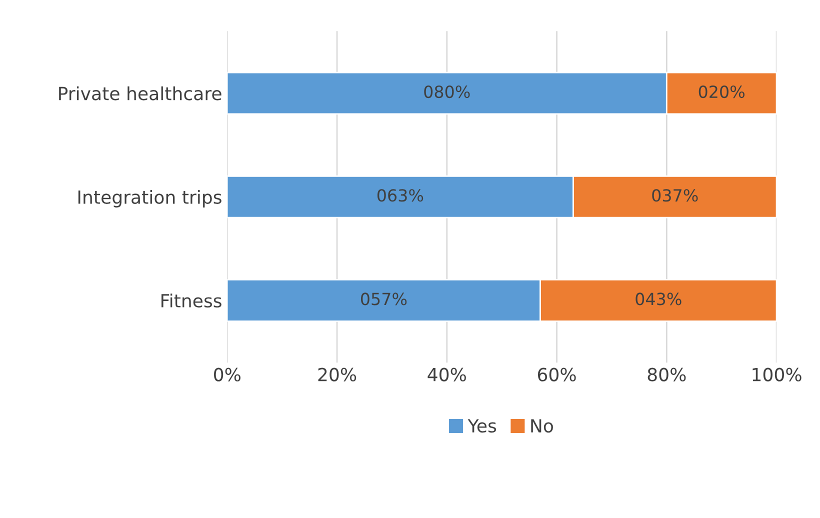 This screenshot has width=820, height=518. What do you see at coordinates (400, 195) in the screenshot?
I see `data-label: 063%` at bounding box center [400, 195].